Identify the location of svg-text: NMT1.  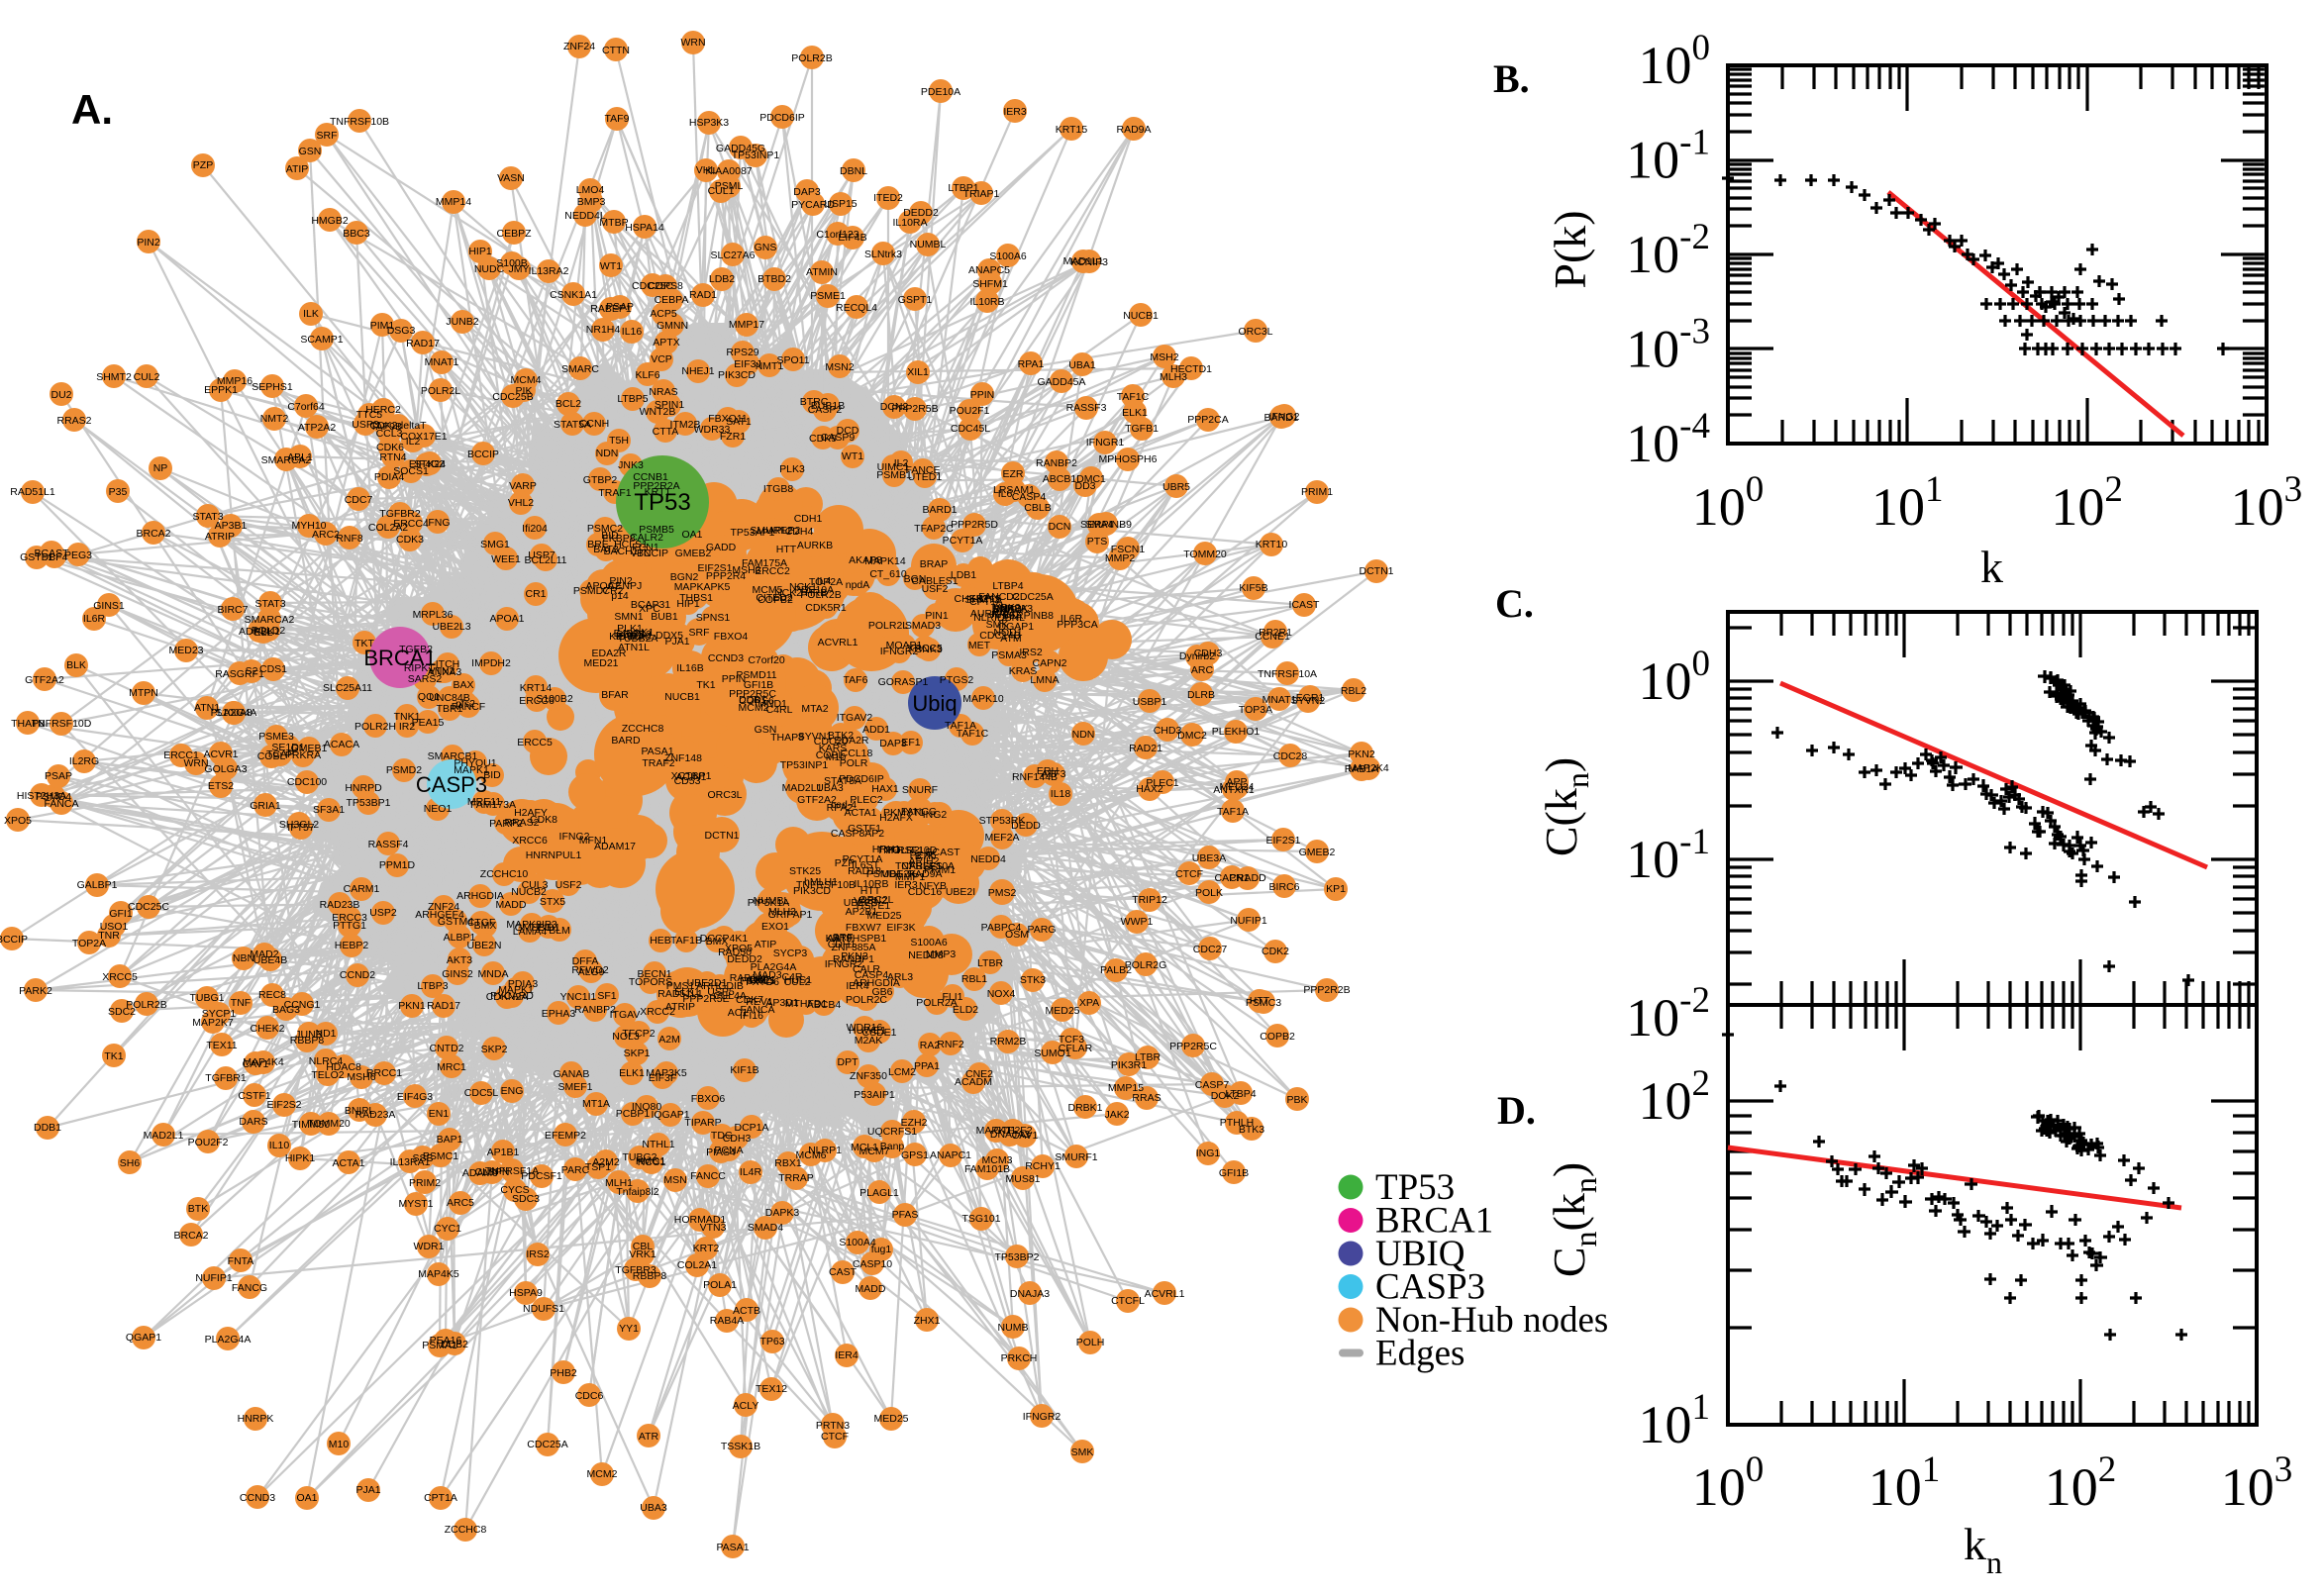
(770, 366).